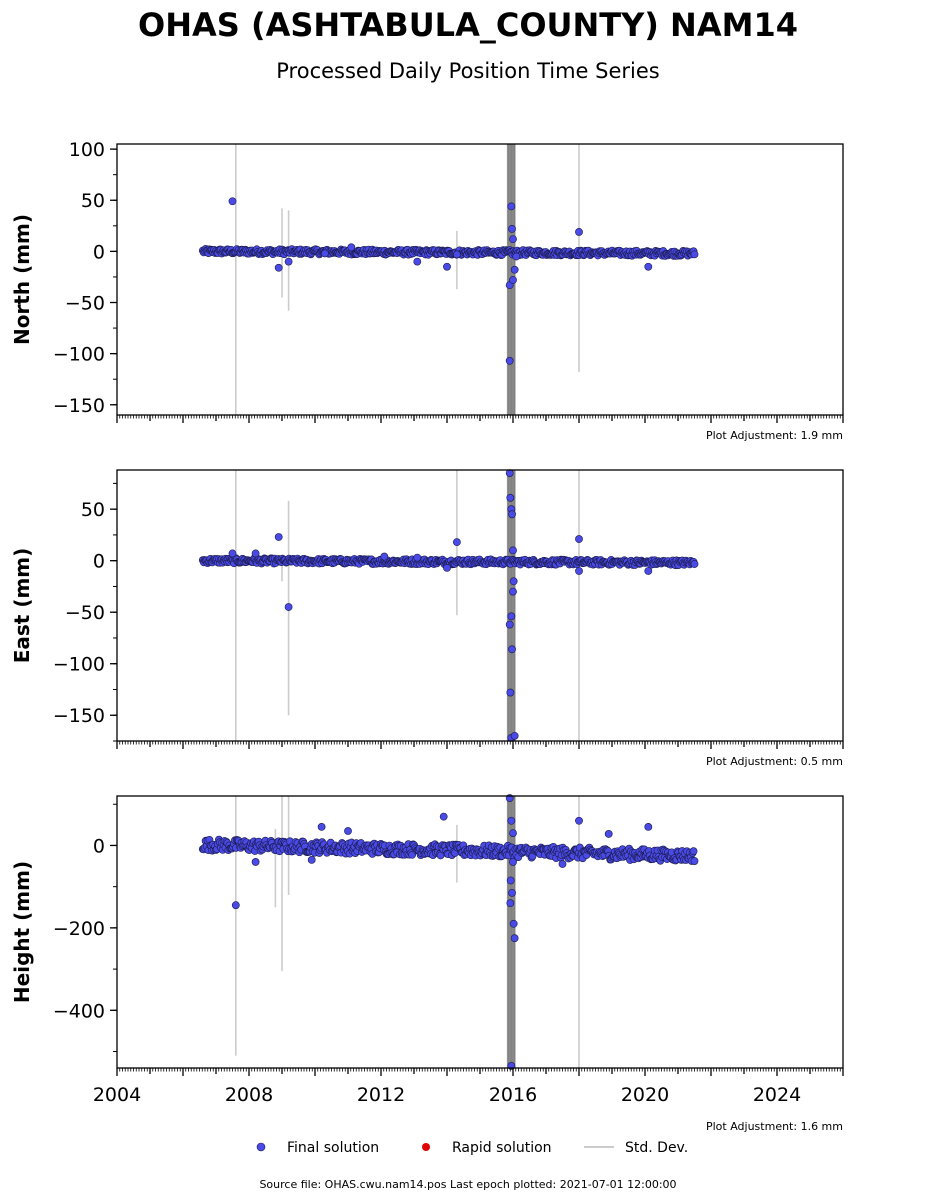 This screenshot has width=937, height=1200. Describe the element at coordinates (656, 1148) in the screenshot. I see `legend-stddev-label: Std. Dev.` at that location.